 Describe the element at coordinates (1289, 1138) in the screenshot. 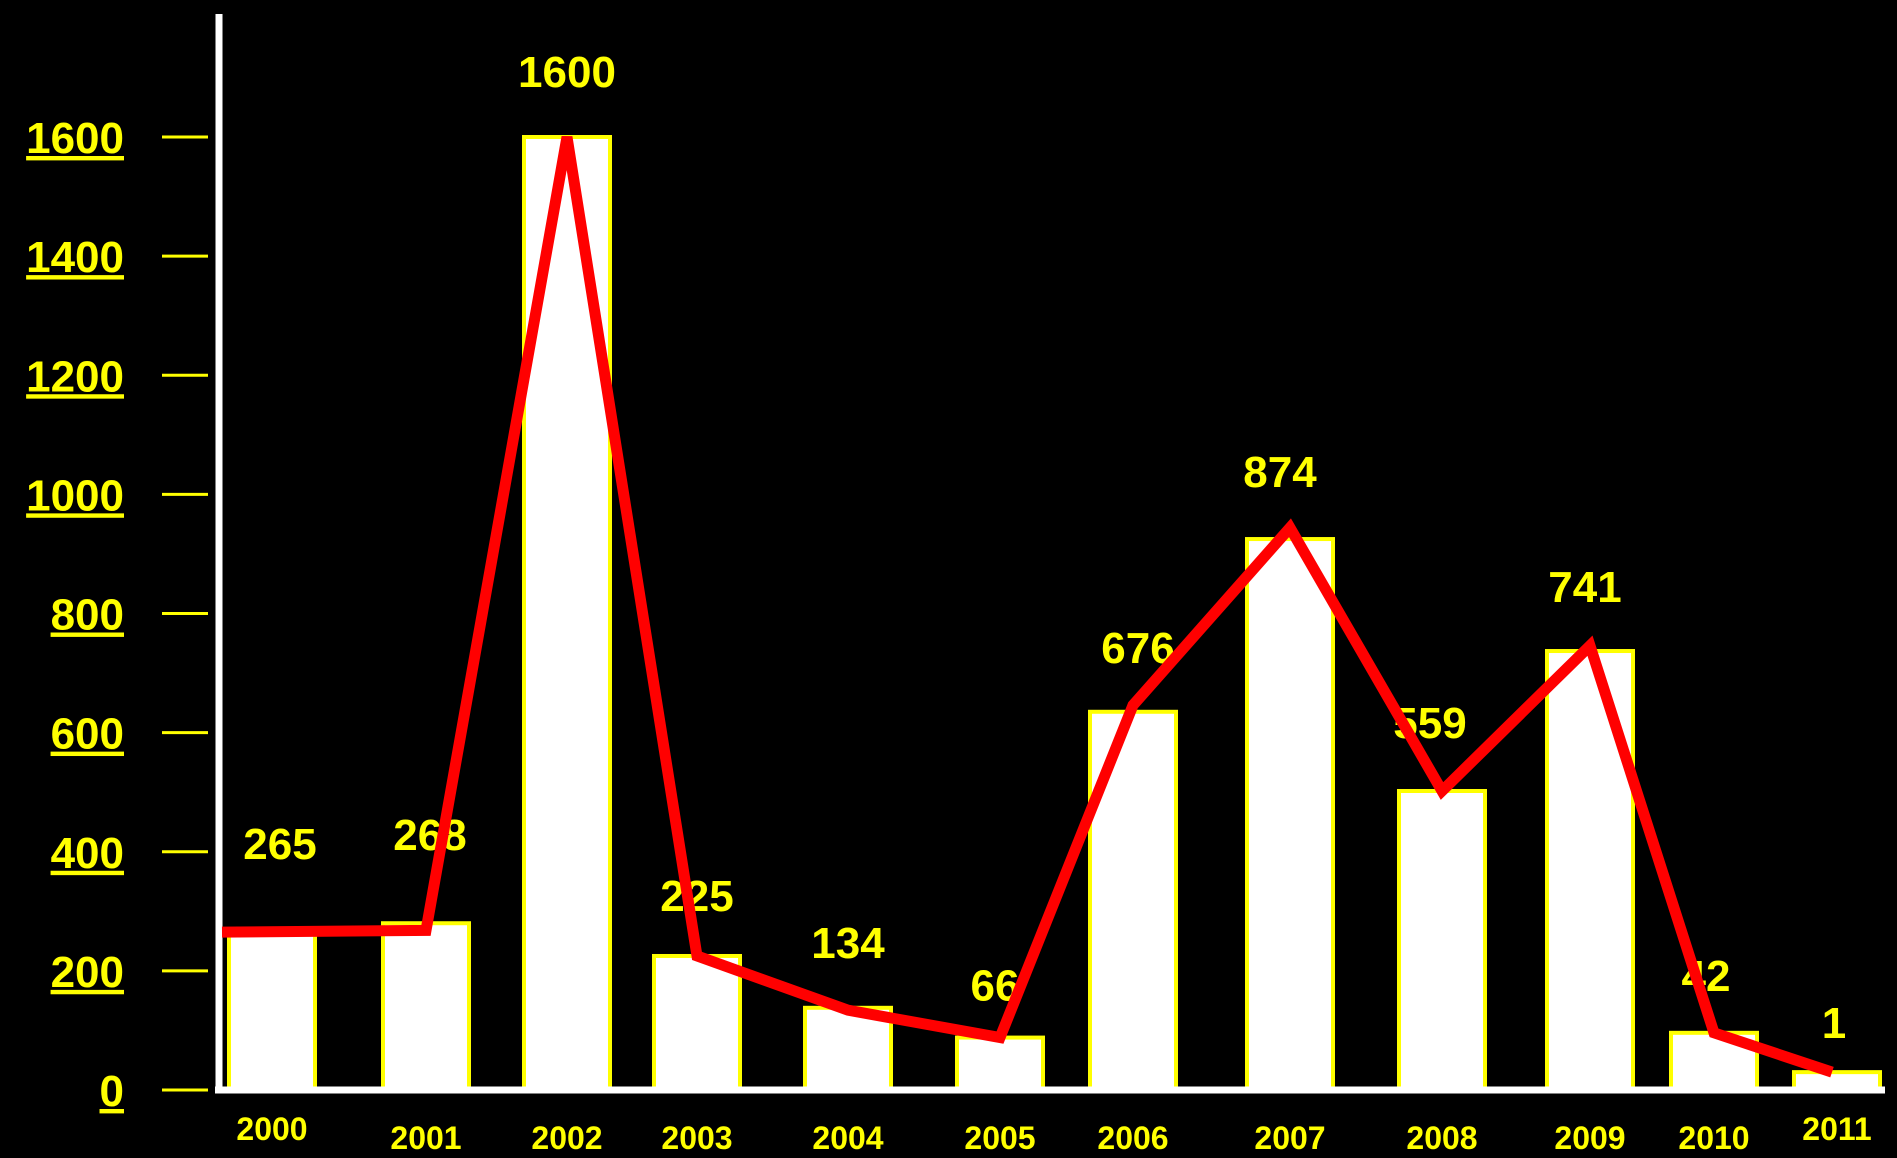

I see `x-tick-label-2007: 2007` at that location.